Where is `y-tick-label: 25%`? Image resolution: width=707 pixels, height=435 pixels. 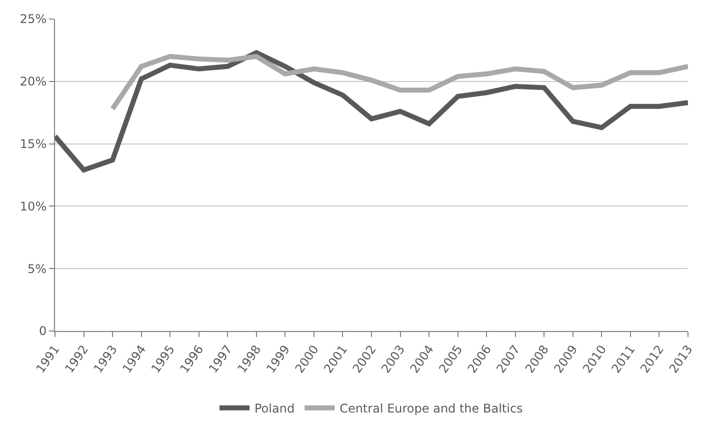 y-tick-label: 25% is located at coordinates (33, 19).